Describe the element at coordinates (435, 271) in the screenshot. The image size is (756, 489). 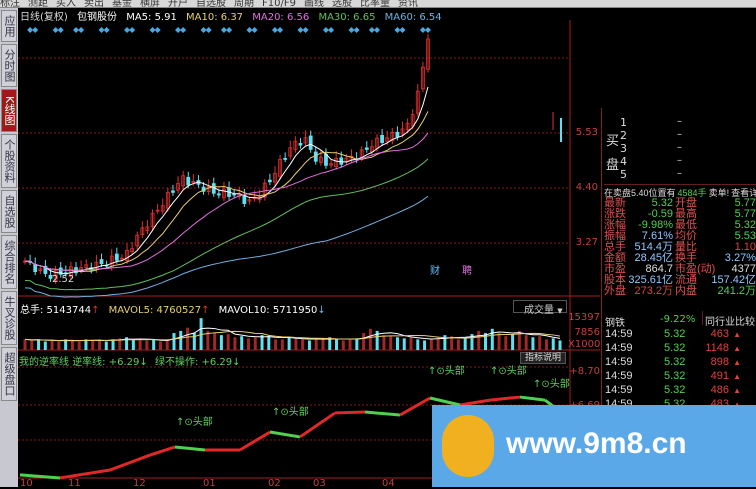
I see `event-finance: 财` at that location.